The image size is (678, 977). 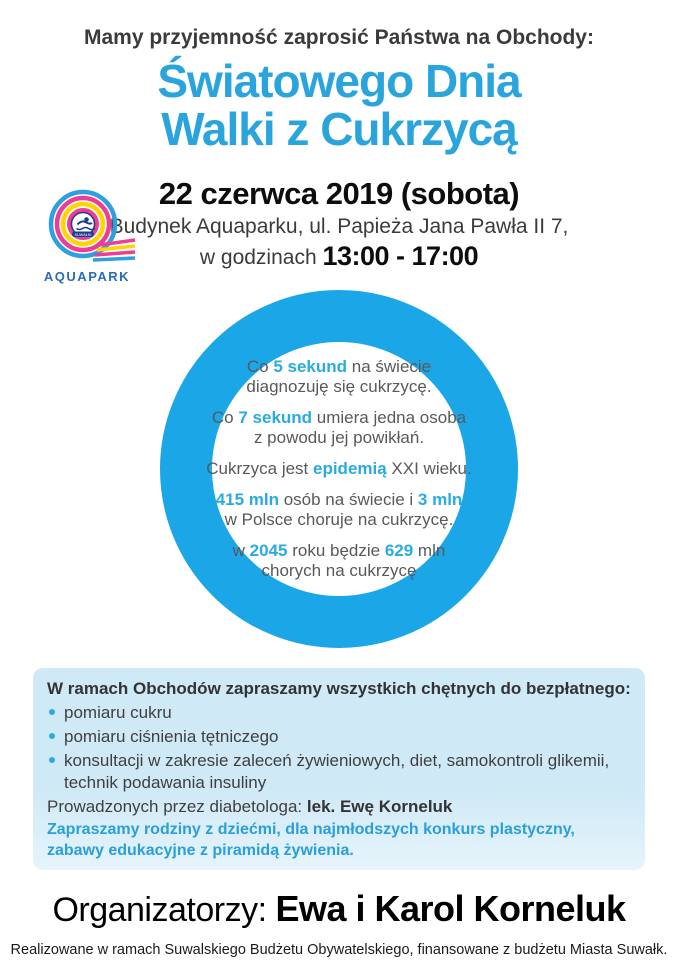 What do you see at coordinates (87, 276) in the screenshot?
I see `logo-wordmark: AQUAPARK` at bounding box center [87, 276].